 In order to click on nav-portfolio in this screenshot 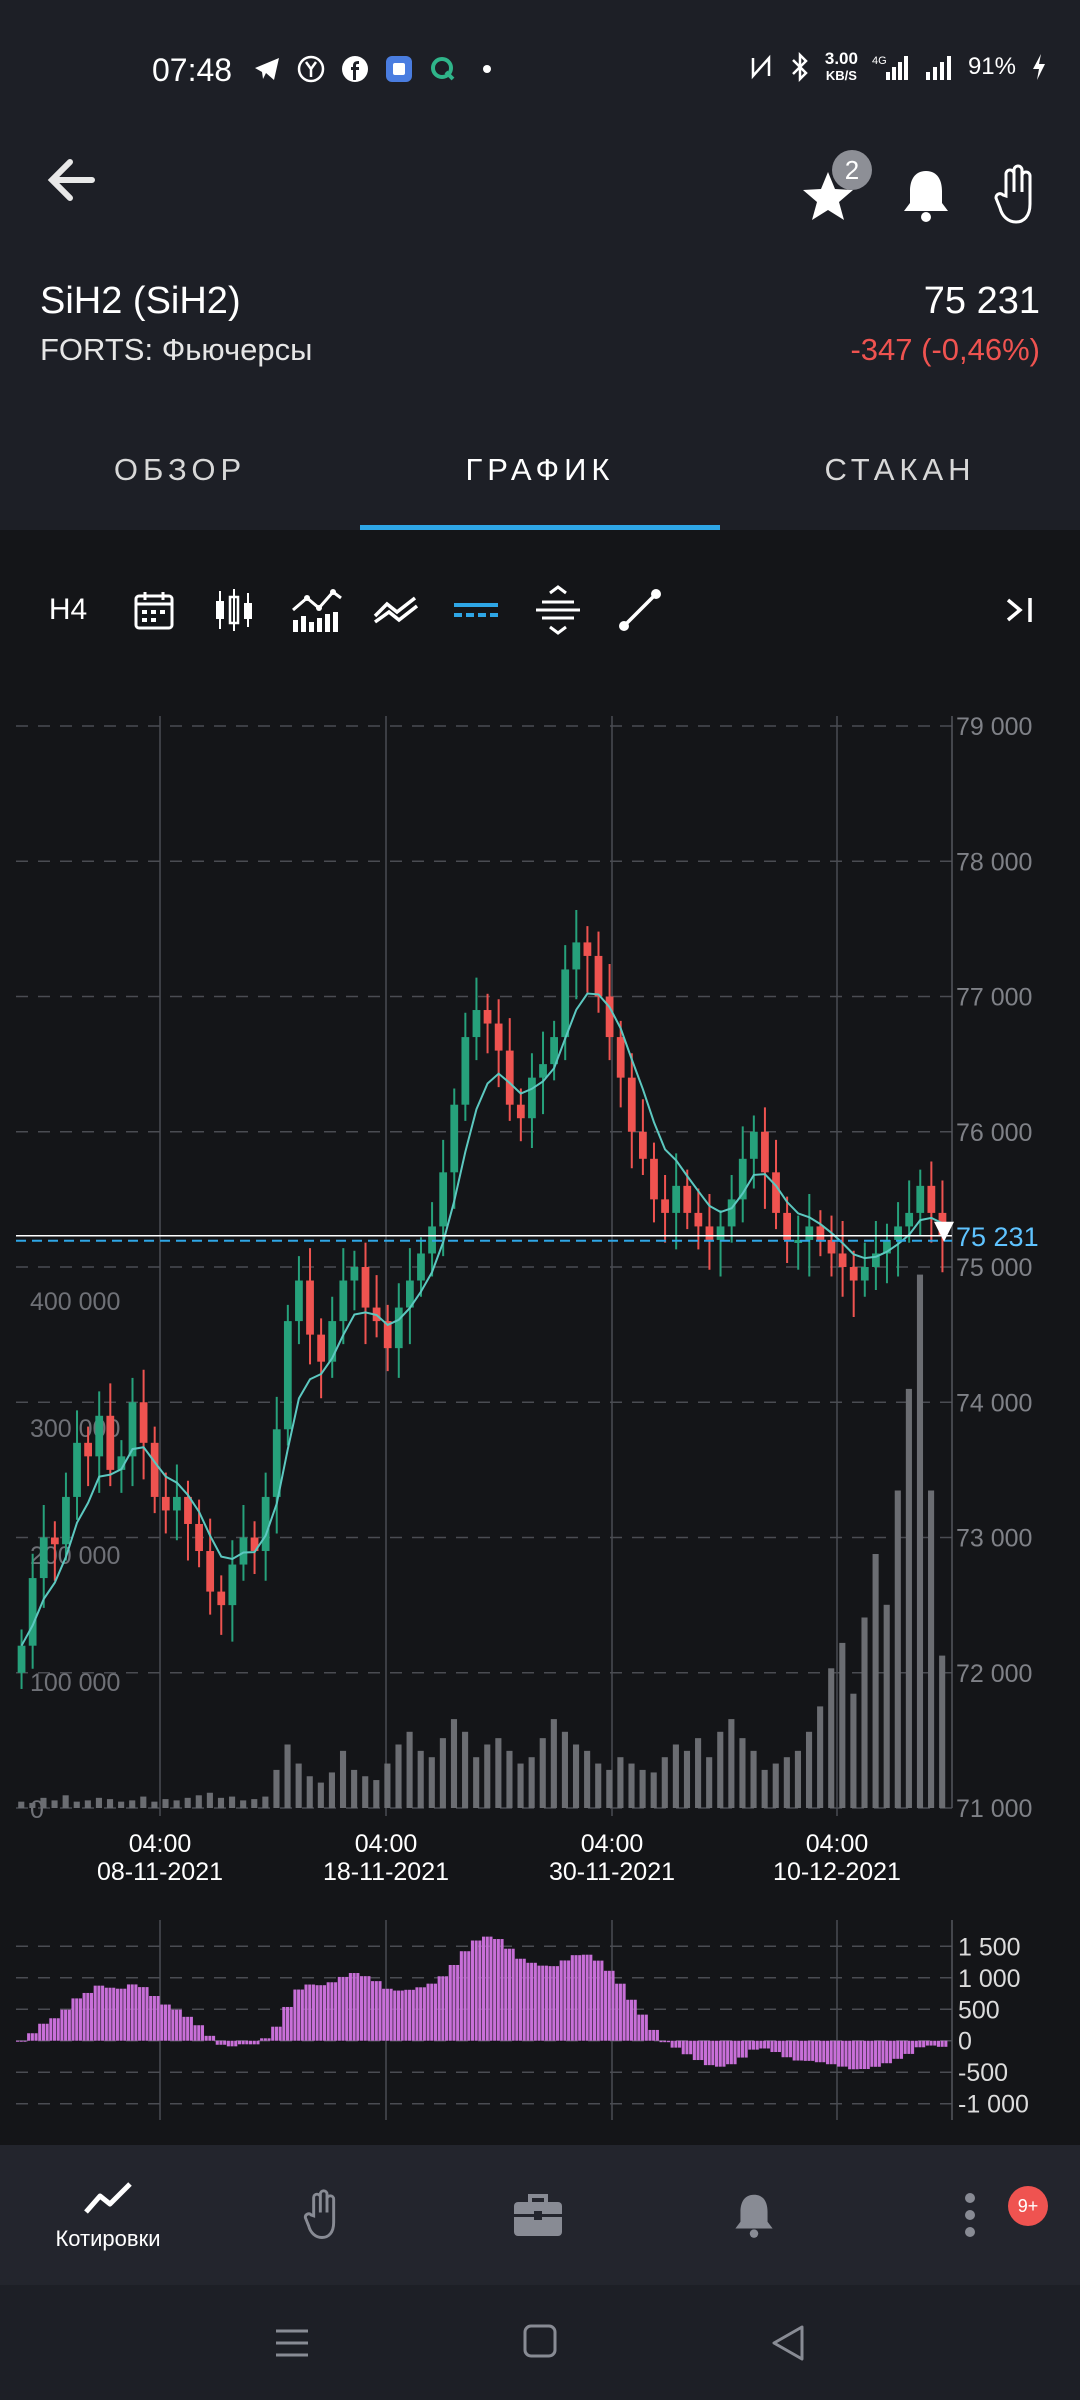, I will do `click(538, 2215)`.